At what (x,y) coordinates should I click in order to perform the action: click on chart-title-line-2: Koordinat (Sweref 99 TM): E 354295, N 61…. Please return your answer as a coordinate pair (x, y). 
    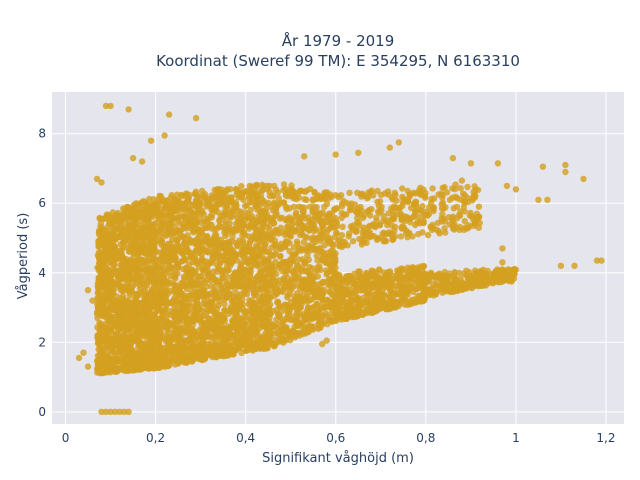
    Looking at the image, I should click on (338, 61).